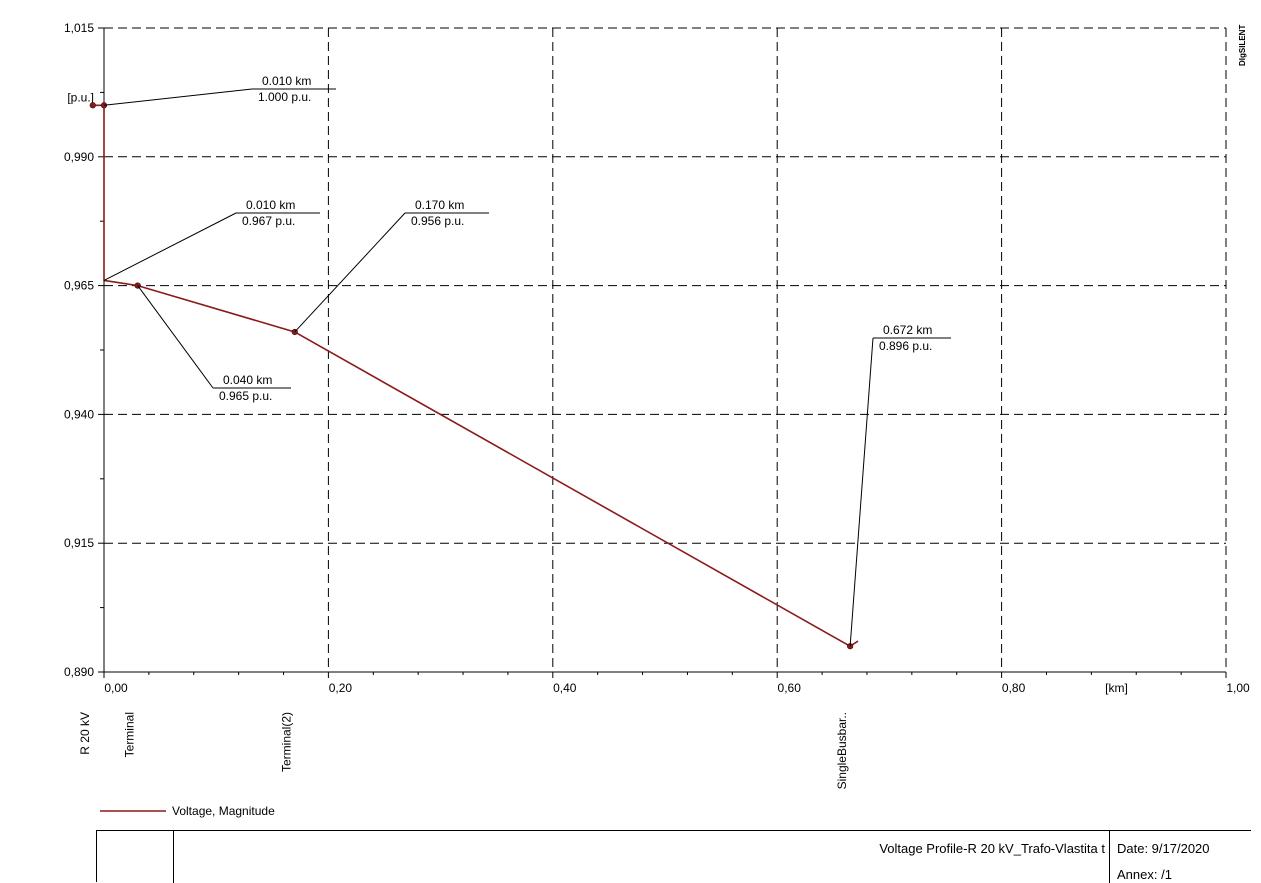 This screenshot has height=883, width=1261. I want to click on y-tick-label: 0,965, so click(79, 286).